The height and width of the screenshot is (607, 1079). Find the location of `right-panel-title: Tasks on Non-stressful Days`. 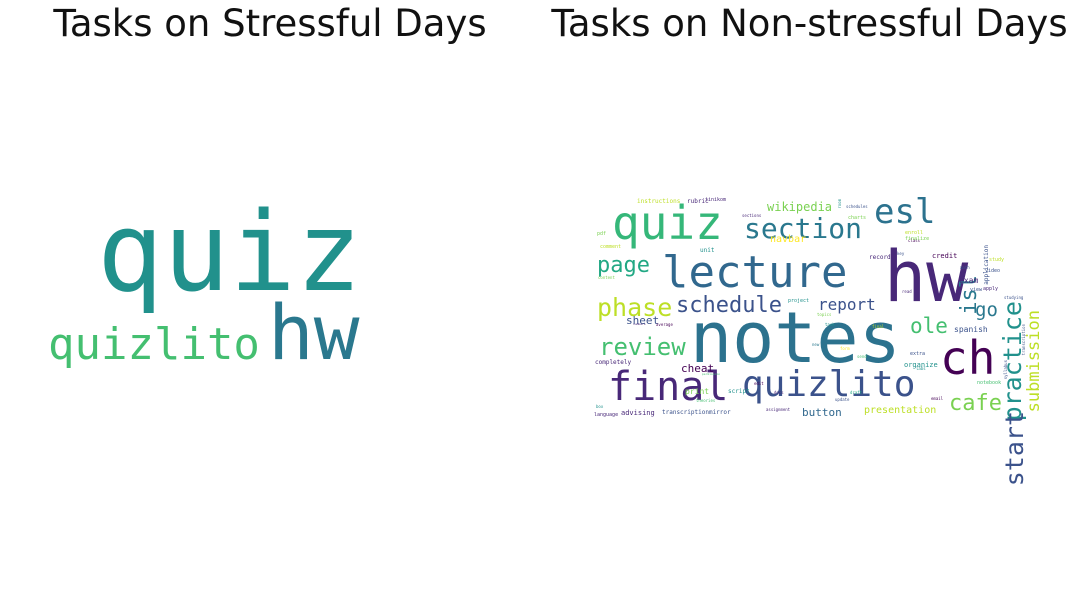

right-panel-title: Tasks on Non-stressful Days is located at coordinates (809, 23).